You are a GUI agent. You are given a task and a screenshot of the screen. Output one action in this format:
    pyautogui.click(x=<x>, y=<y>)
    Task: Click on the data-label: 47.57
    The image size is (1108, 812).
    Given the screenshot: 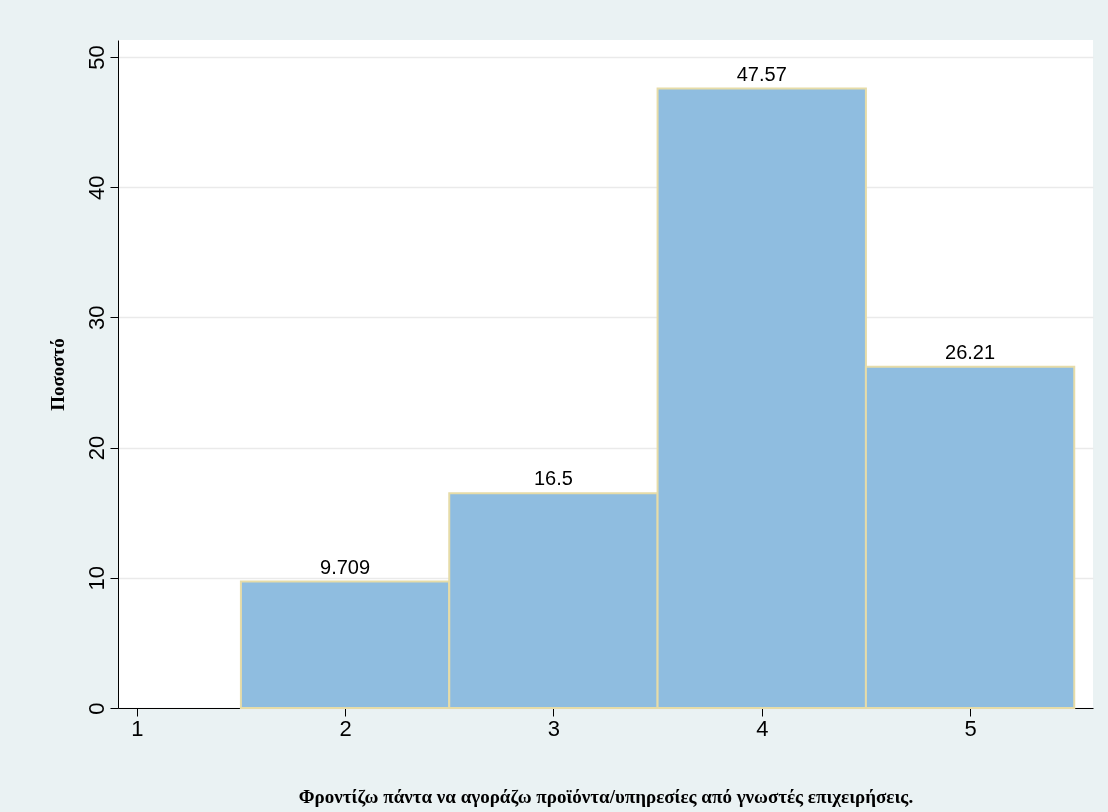 What is the action you would take?
    pyautogui.click(x=761, y=73)
    